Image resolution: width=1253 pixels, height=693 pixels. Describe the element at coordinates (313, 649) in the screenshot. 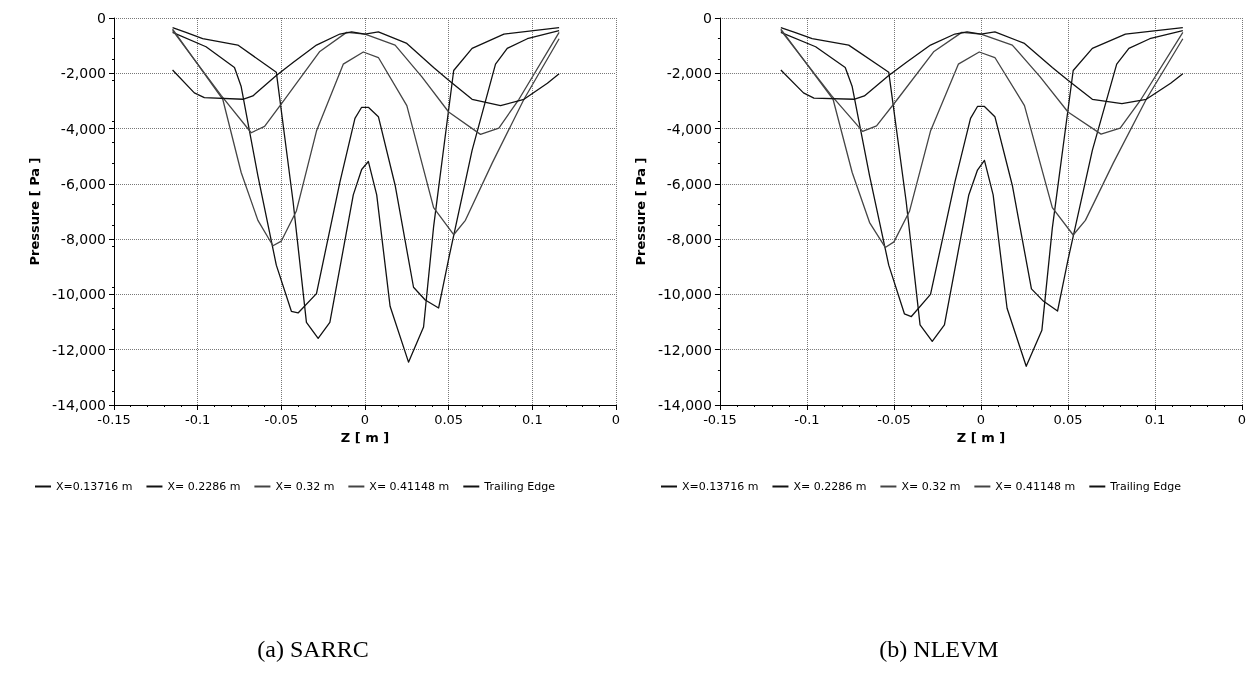

I see `text: (a) SARRC` at that location.